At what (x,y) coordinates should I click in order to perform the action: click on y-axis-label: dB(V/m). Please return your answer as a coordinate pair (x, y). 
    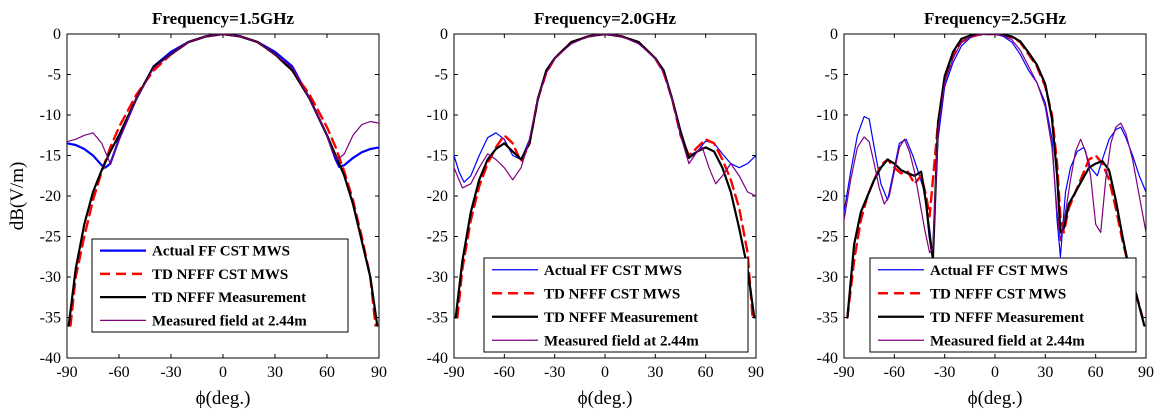
    Looking at the image, I should click on (17, 196).